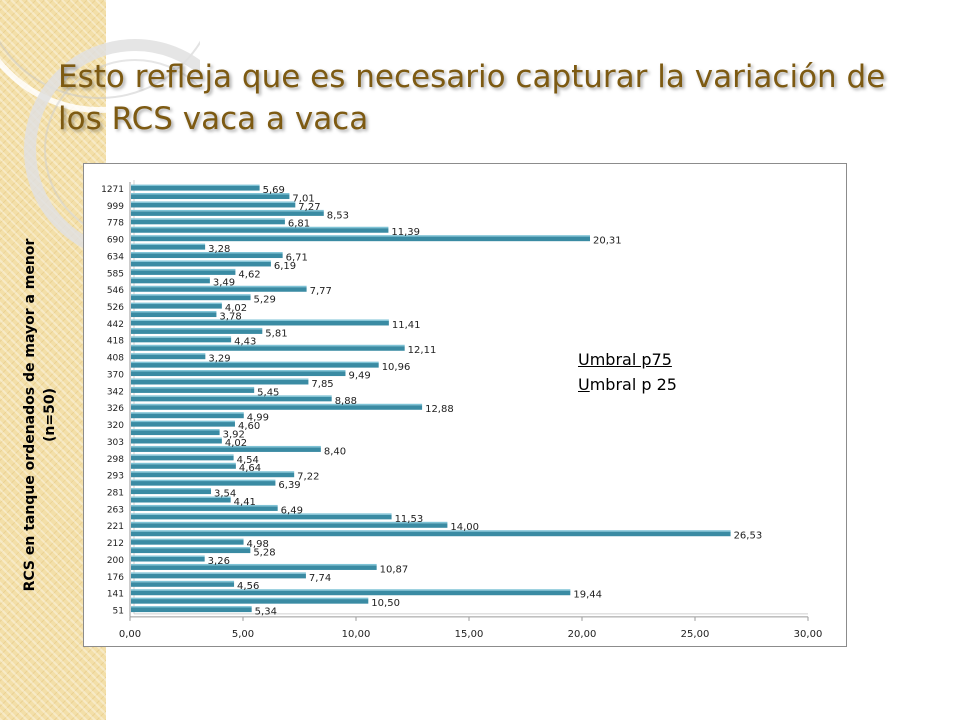 The height and width of the screenshot is (720, 960). What do you see at coordinates (115, 493) in the screenshot?
I see `y-tick-label: 281` at bounding box center [115, 493].